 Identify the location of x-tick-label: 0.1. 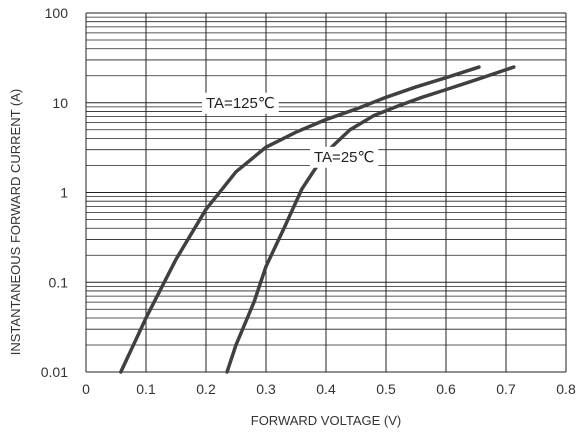
(146, 389).